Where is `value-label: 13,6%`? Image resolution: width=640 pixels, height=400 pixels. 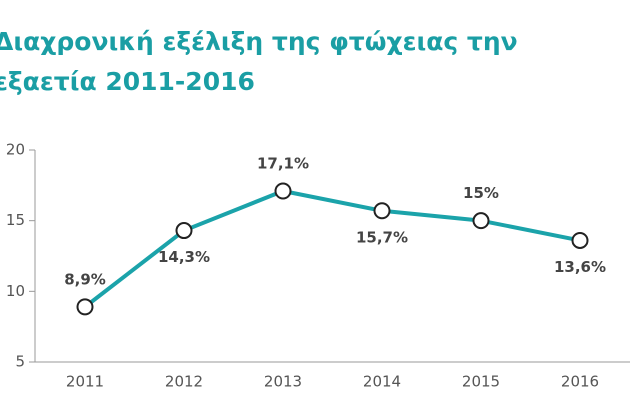
value-label: 13,6% is located at coordinates (580, 267).